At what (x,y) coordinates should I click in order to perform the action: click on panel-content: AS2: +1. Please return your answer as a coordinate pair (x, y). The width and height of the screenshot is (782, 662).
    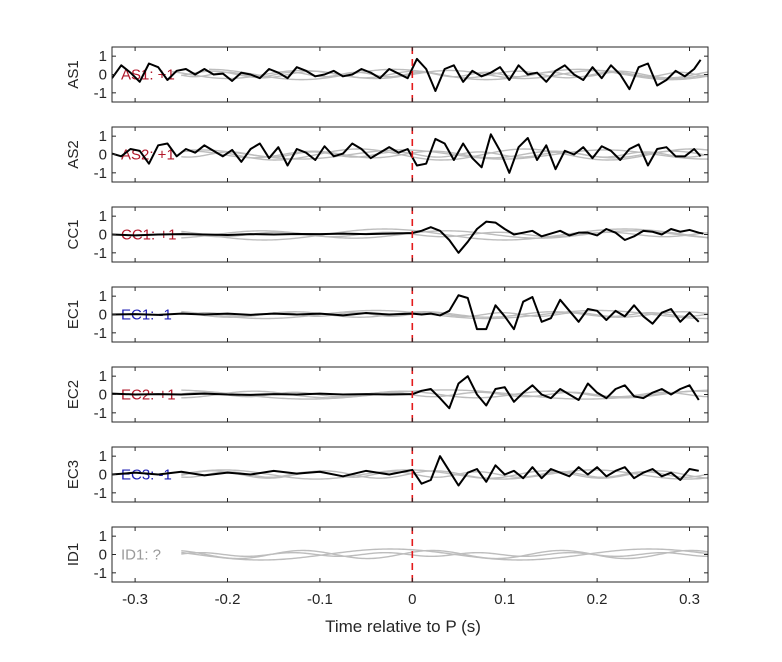
    Looking at the image, I should click on (410, 154).